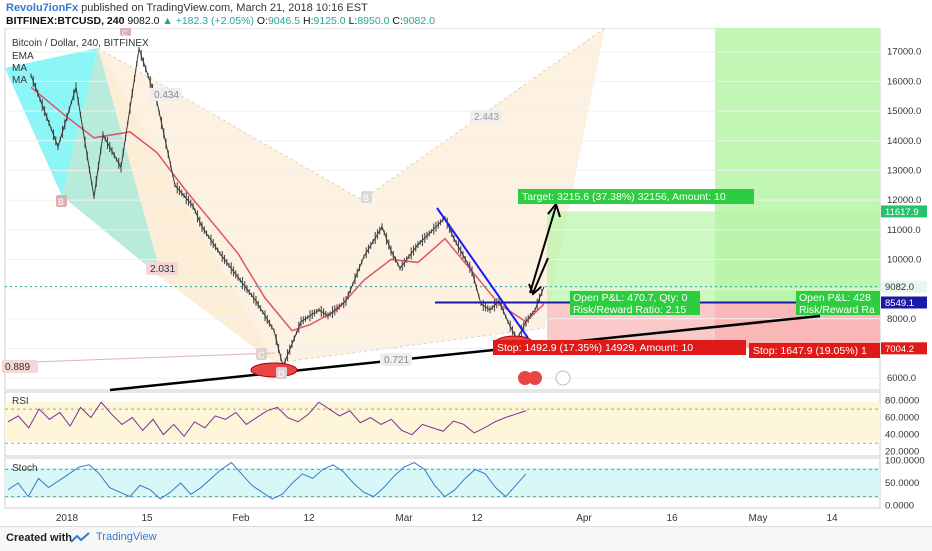 This screenshot has height=551, width=932. I want to click on rr-label-1: Risk/Reward Ratio: 2.15, so click(629, 310).